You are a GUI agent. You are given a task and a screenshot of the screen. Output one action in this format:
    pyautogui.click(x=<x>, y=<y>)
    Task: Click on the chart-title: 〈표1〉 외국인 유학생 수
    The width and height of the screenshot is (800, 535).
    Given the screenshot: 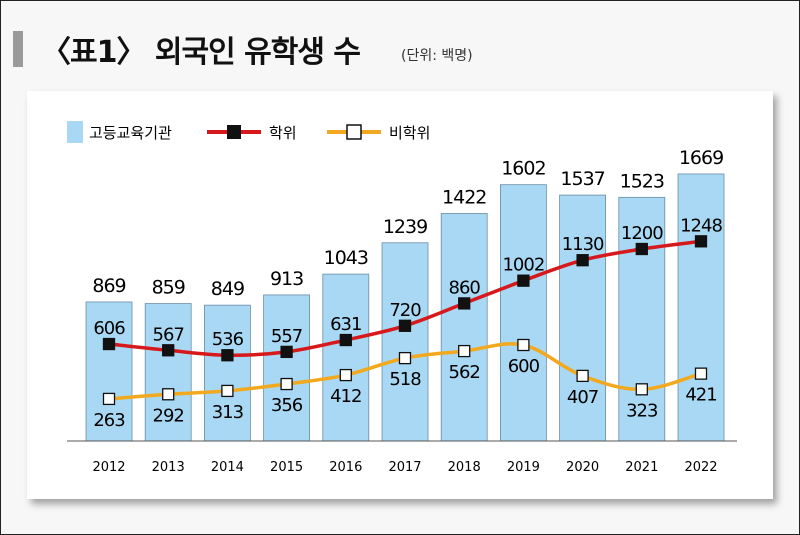 What is the action you would take?
    pyautogui.click(x=201, y=52)
    